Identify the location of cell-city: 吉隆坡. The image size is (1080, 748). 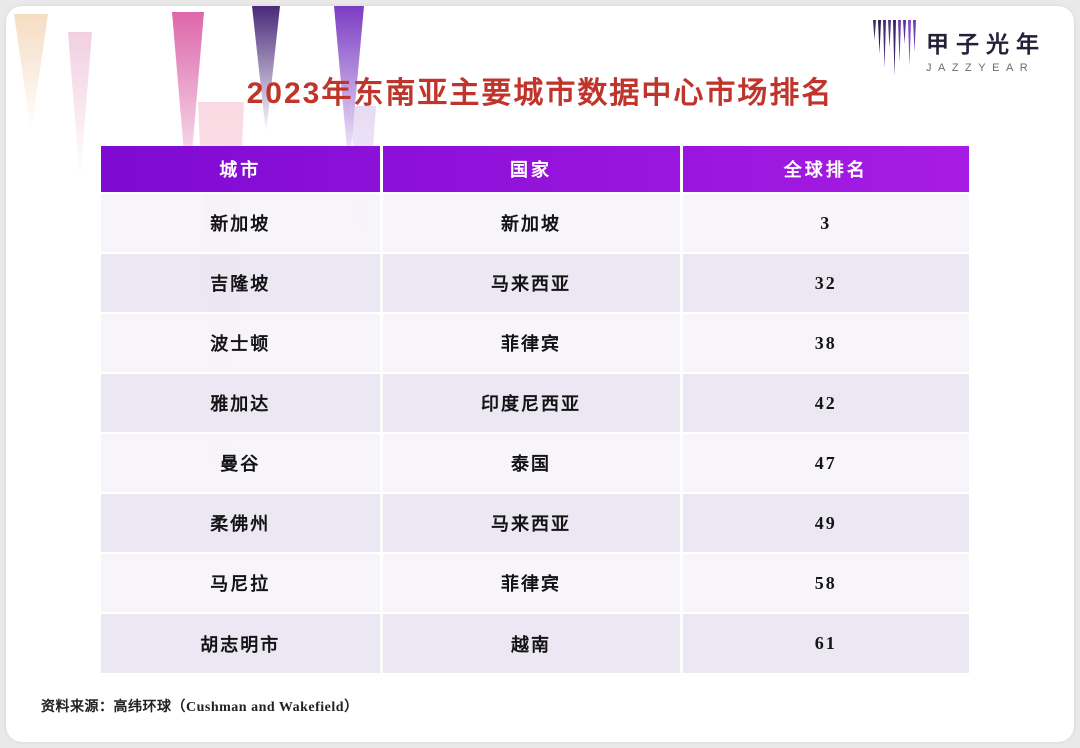
(241, 282).